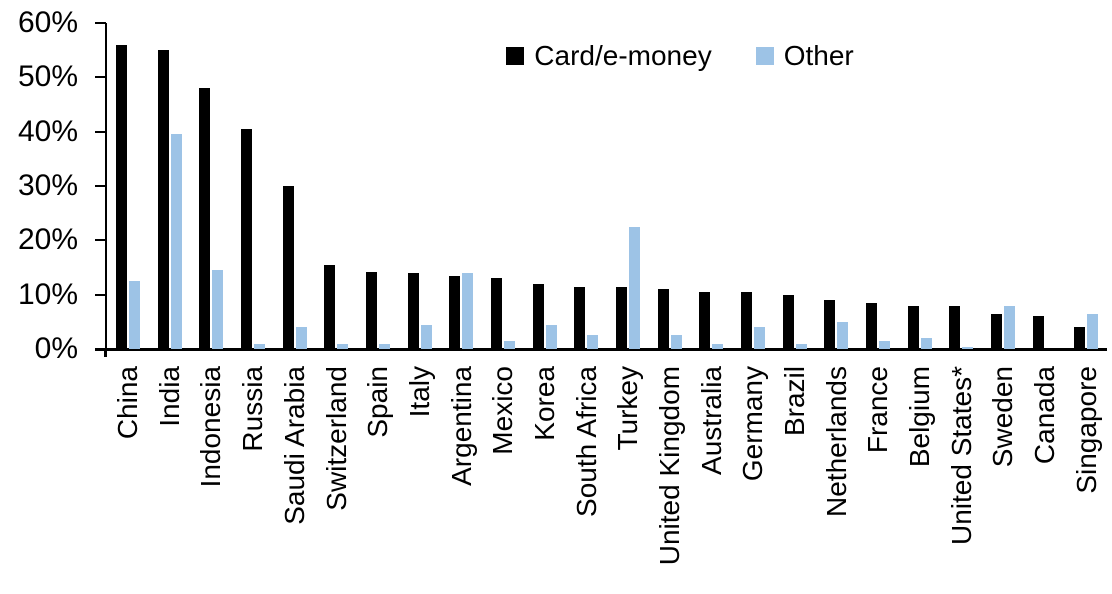 The height and width of the screenshot is (594, 1112). I want to click on legend: Card/e-money Other, so click(680, 55).